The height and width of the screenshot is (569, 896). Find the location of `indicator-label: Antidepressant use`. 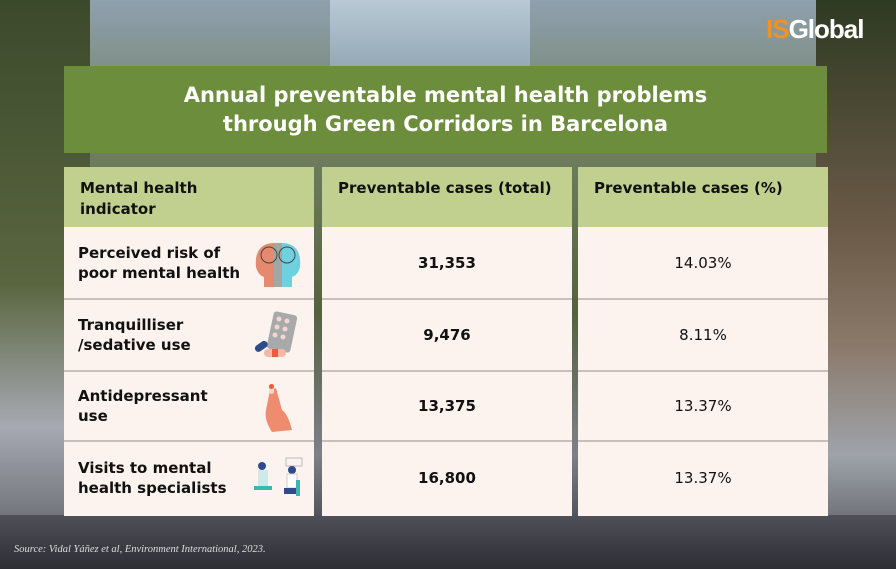

indicator-label: Antidepressant use is located at coordinates (143, 406).